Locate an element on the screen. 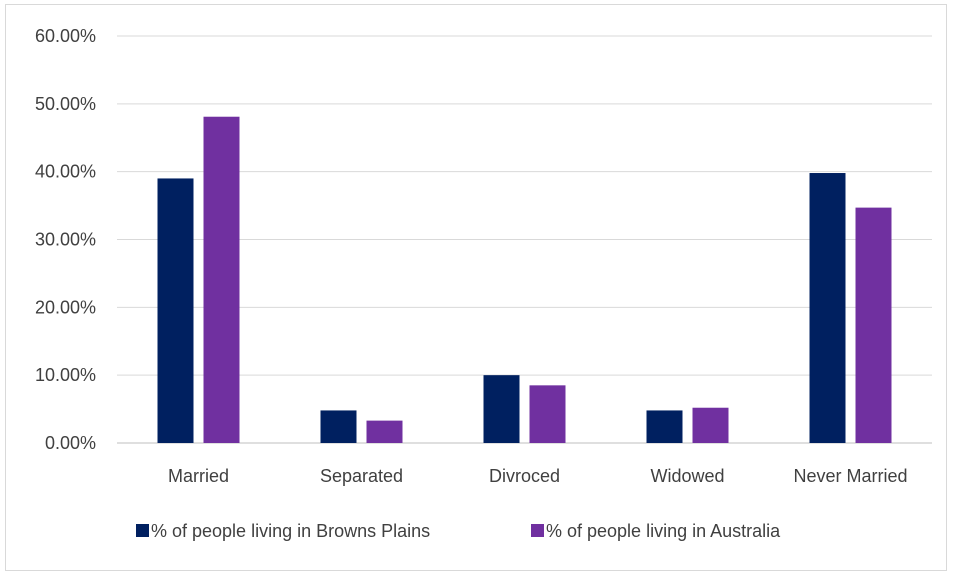  x-tick-label: Separated is located at coordinates (361, 476).